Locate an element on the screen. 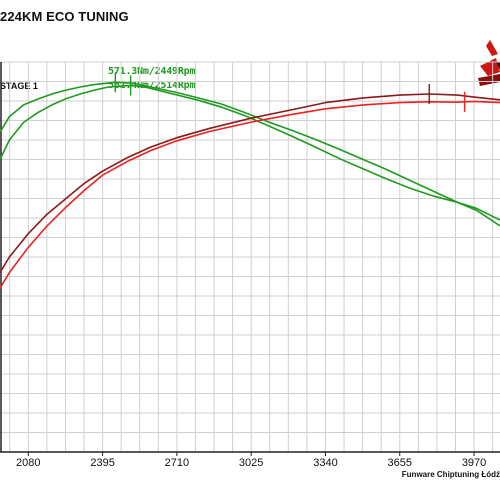 The height and width of the screenshot is (500, 500). x-tick-label: 3655 is located at coordinates (400, 463).